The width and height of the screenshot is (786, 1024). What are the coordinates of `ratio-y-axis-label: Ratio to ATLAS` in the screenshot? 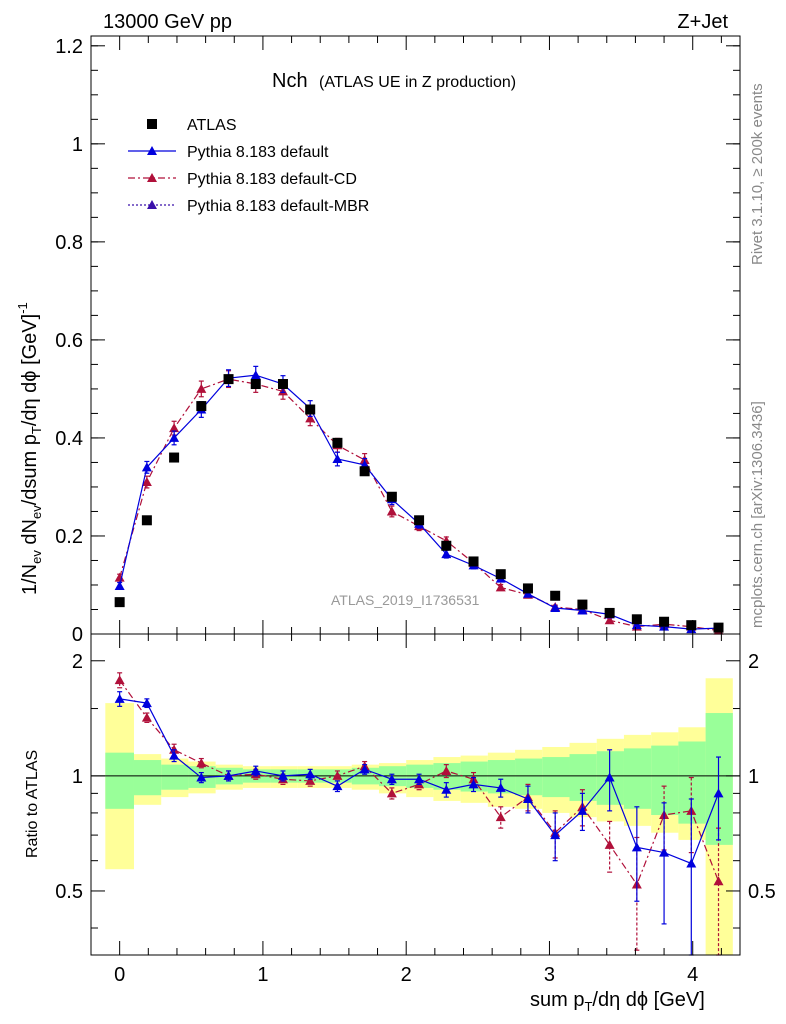 It's located at (32, 804).